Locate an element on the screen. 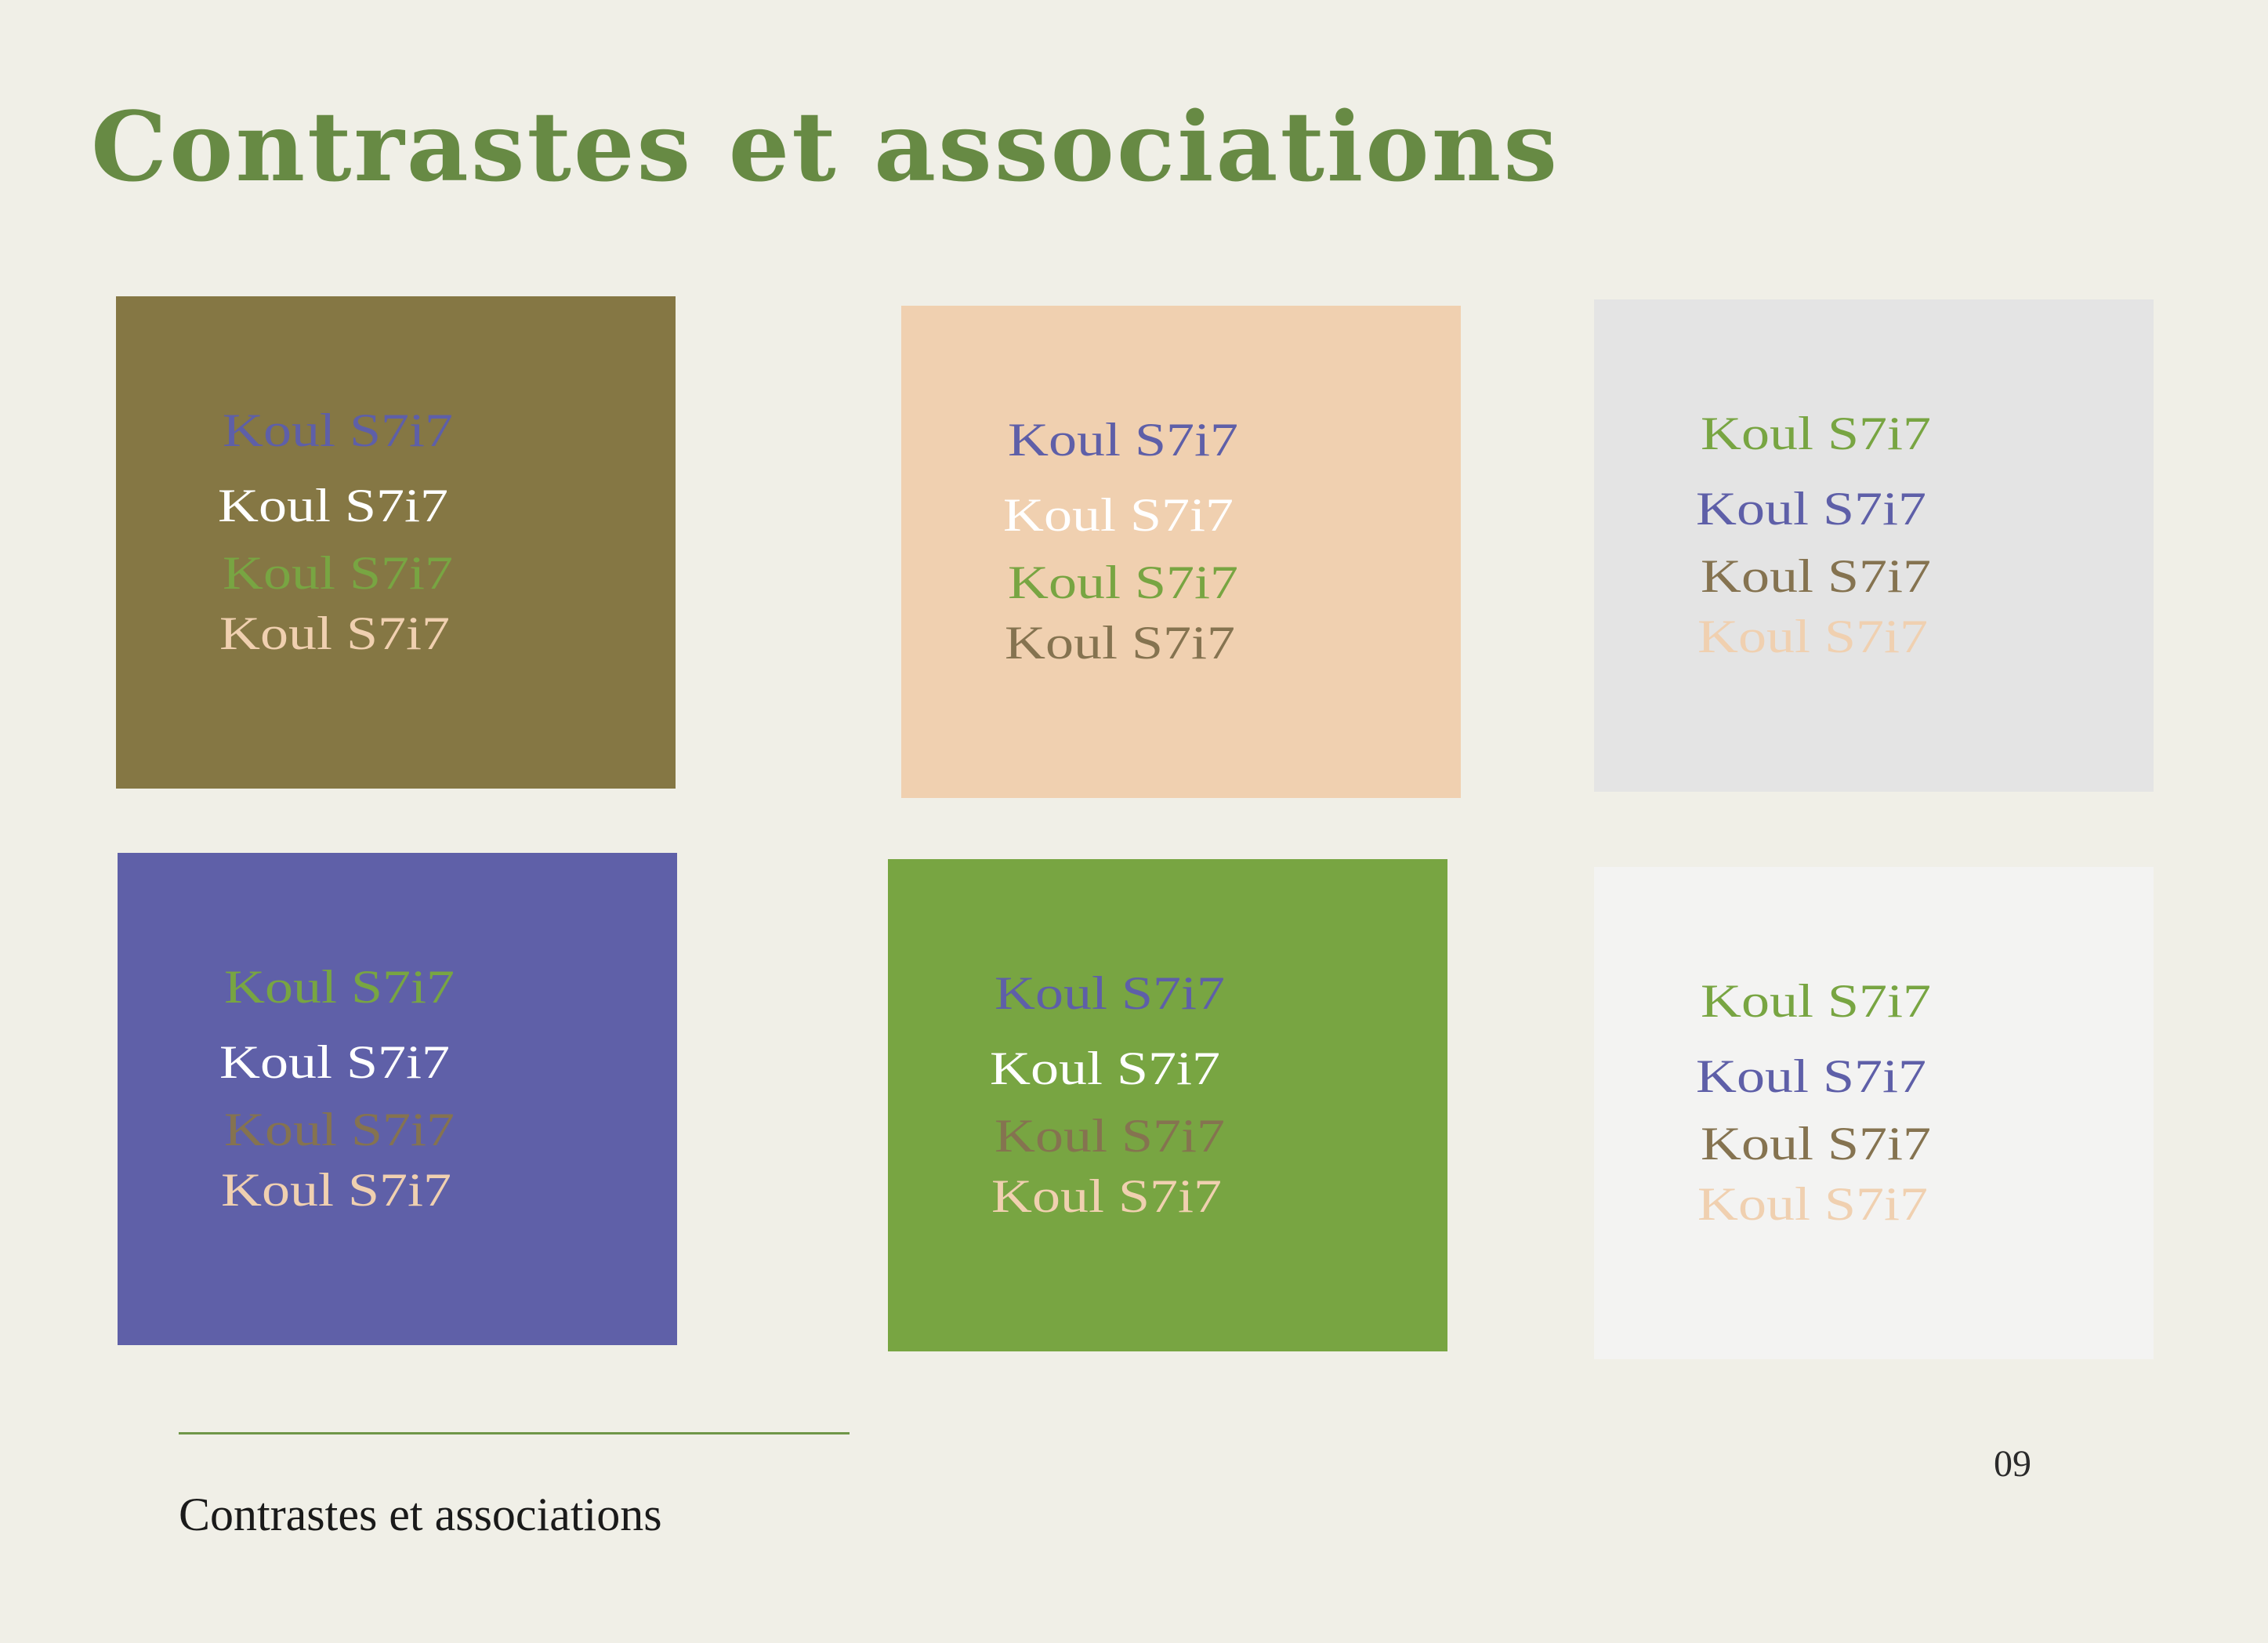  footer-divider is located at coordinates (514, 1433).